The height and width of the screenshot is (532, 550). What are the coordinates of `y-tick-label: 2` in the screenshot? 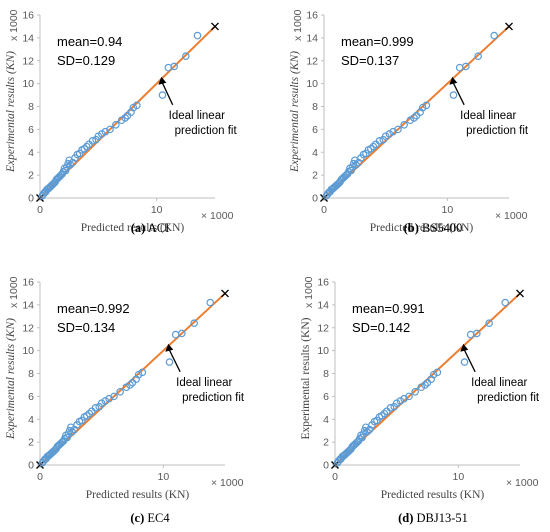 It's located at (31, 443).